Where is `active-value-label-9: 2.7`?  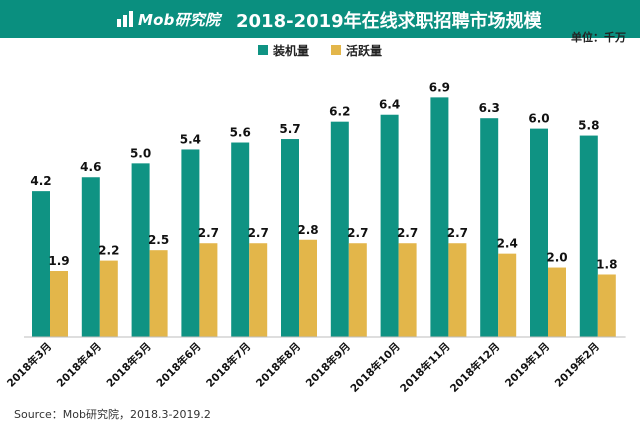 active-value-label-9: 2.7 is located at coordinates (457, 233).